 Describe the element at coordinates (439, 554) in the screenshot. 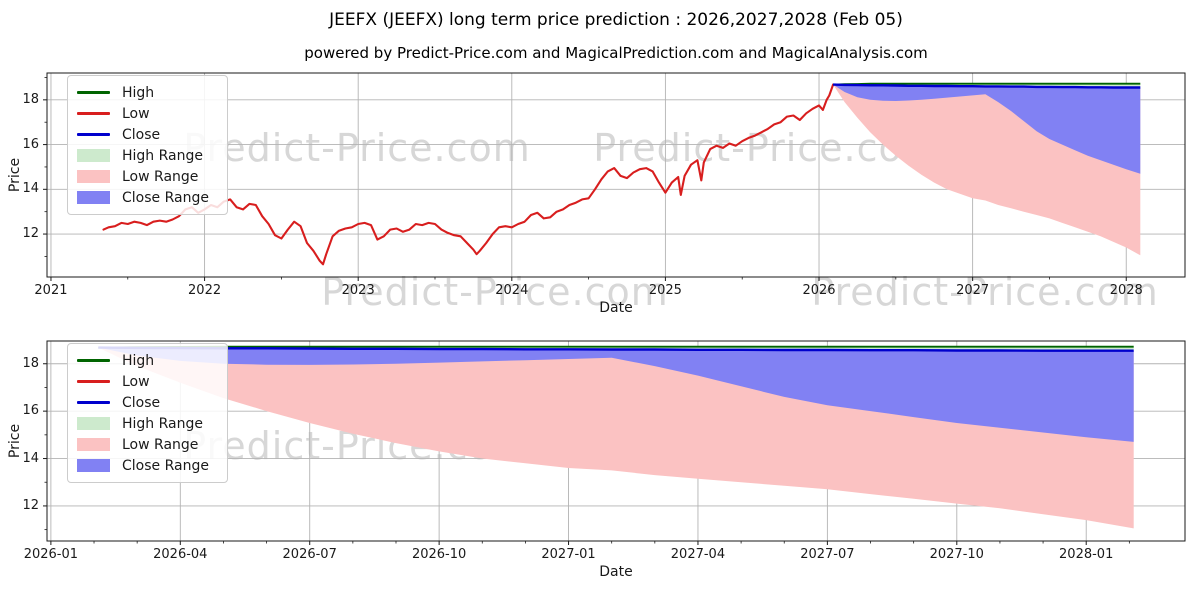

I see `x-tick-label: 2026-10` at that location.